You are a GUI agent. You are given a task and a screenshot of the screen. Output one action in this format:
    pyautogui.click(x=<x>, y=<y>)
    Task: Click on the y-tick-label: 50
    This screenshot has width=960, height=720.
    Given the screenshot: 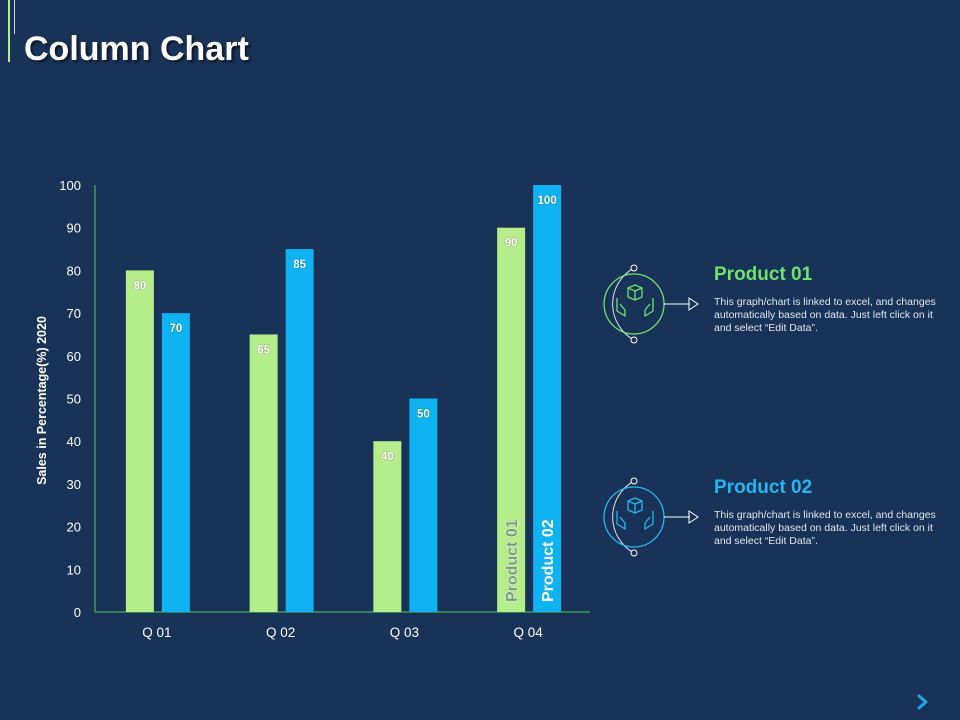 What is the action you would take?
    pyautogui.click(x=74, y=399)
    